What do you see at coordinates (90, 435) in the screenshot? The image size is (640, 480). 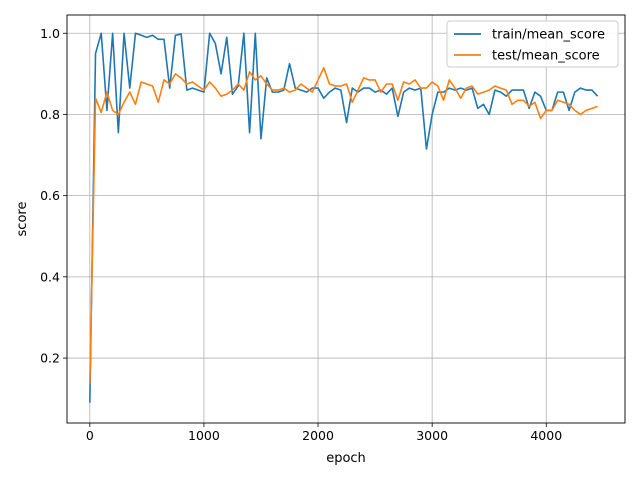 I see `x-tick-label: 0` at bounding box center [90, 435].